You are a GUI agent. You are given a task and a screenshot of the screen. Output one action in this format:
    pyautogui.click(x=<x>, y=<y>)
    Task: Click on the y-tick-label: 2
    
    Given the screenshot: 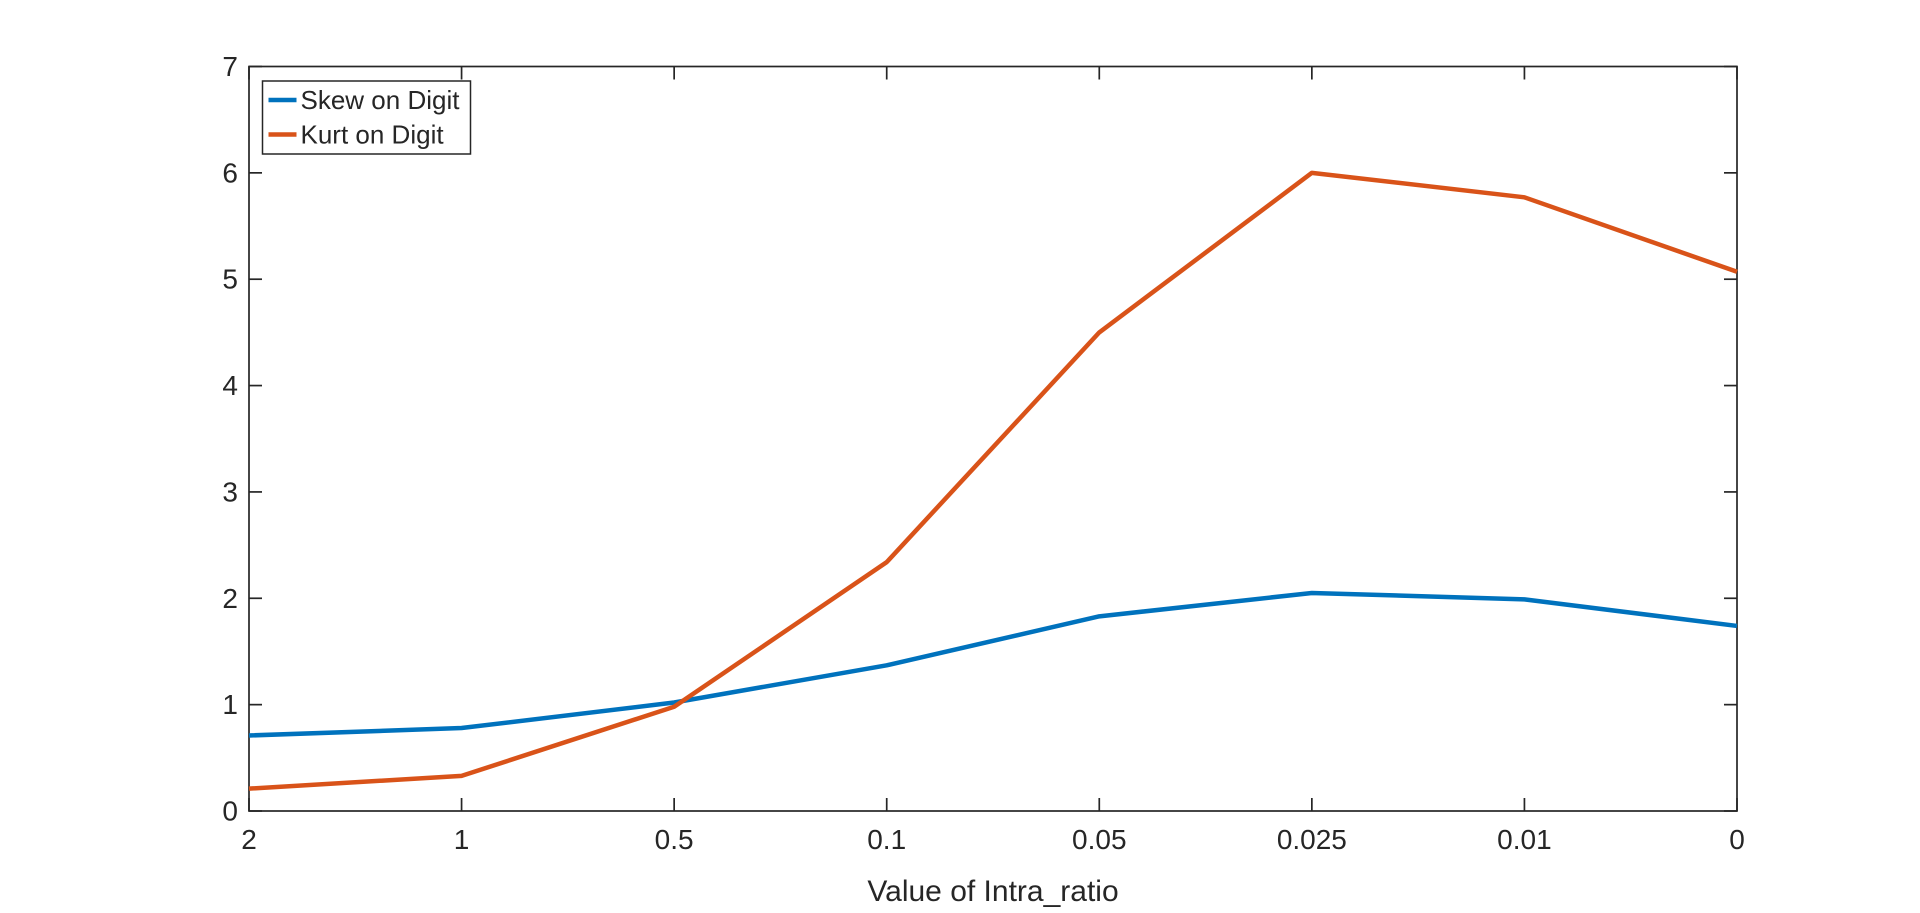 What is the action you would take?
    pyautogui.click(x=230, y=598)
    